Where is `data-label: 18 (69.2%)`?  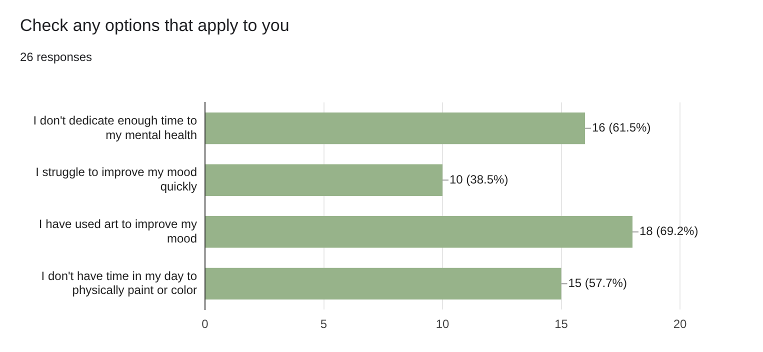 data-label: 18 (69.2%) is located at coordinates (669, 231).